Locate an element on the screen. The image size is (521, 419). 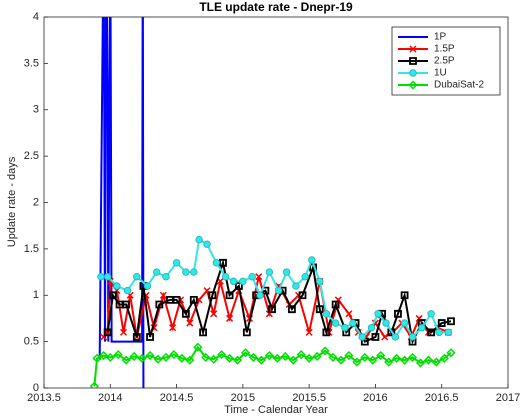
y-tick-label: 2 is located at coordinates (36, 202).